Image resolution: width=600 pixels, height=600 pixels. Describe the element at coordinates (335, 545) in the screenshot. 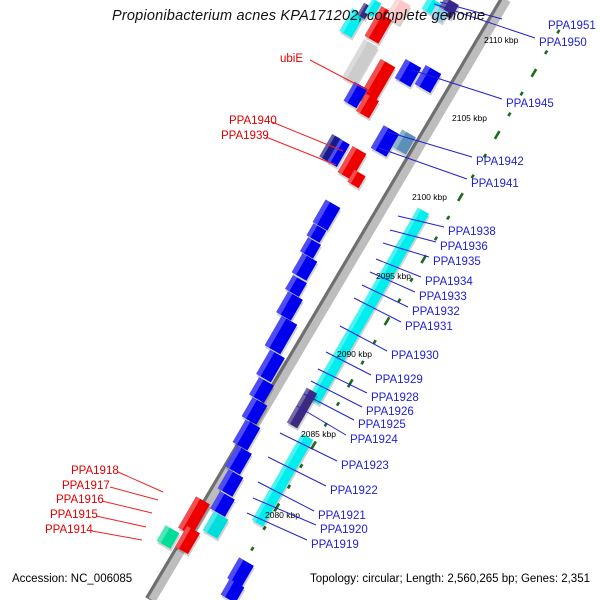

I see `gene-label: PPA1919` at that location.